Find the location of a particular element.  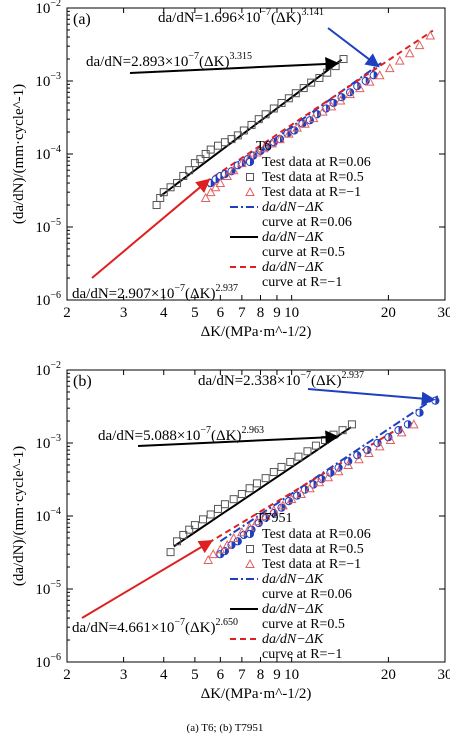

legend-label: Test data at R=0.06 is located at coordinates (316, 162).